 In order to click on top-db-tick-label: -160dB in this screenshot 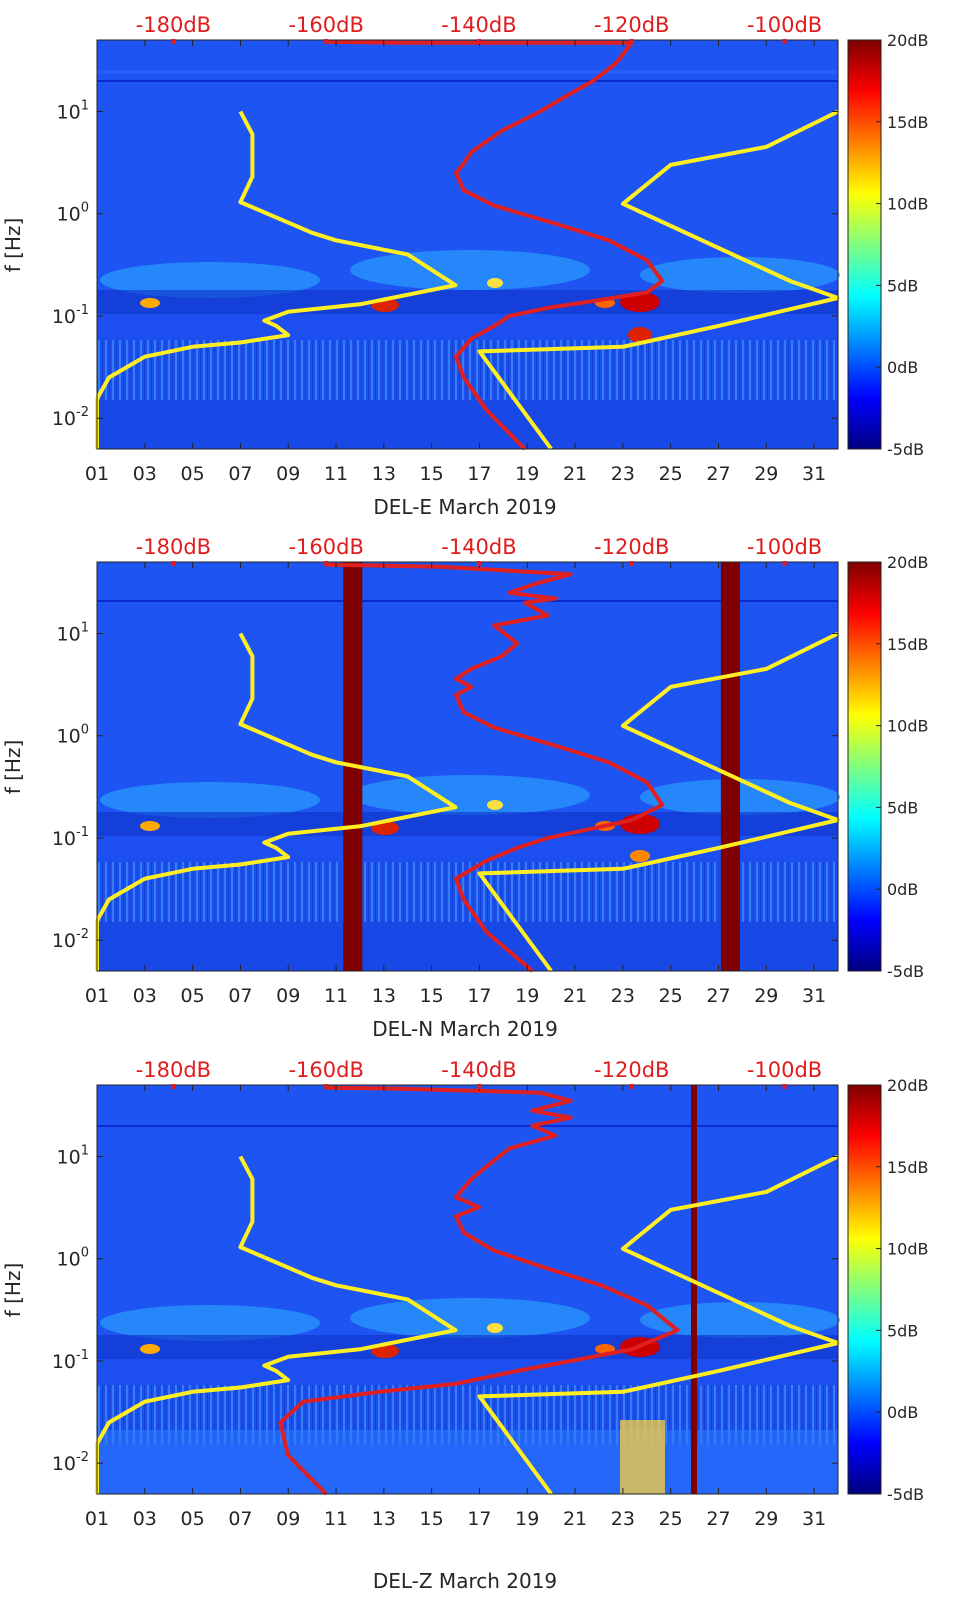, I will do `click(325, 25)`.